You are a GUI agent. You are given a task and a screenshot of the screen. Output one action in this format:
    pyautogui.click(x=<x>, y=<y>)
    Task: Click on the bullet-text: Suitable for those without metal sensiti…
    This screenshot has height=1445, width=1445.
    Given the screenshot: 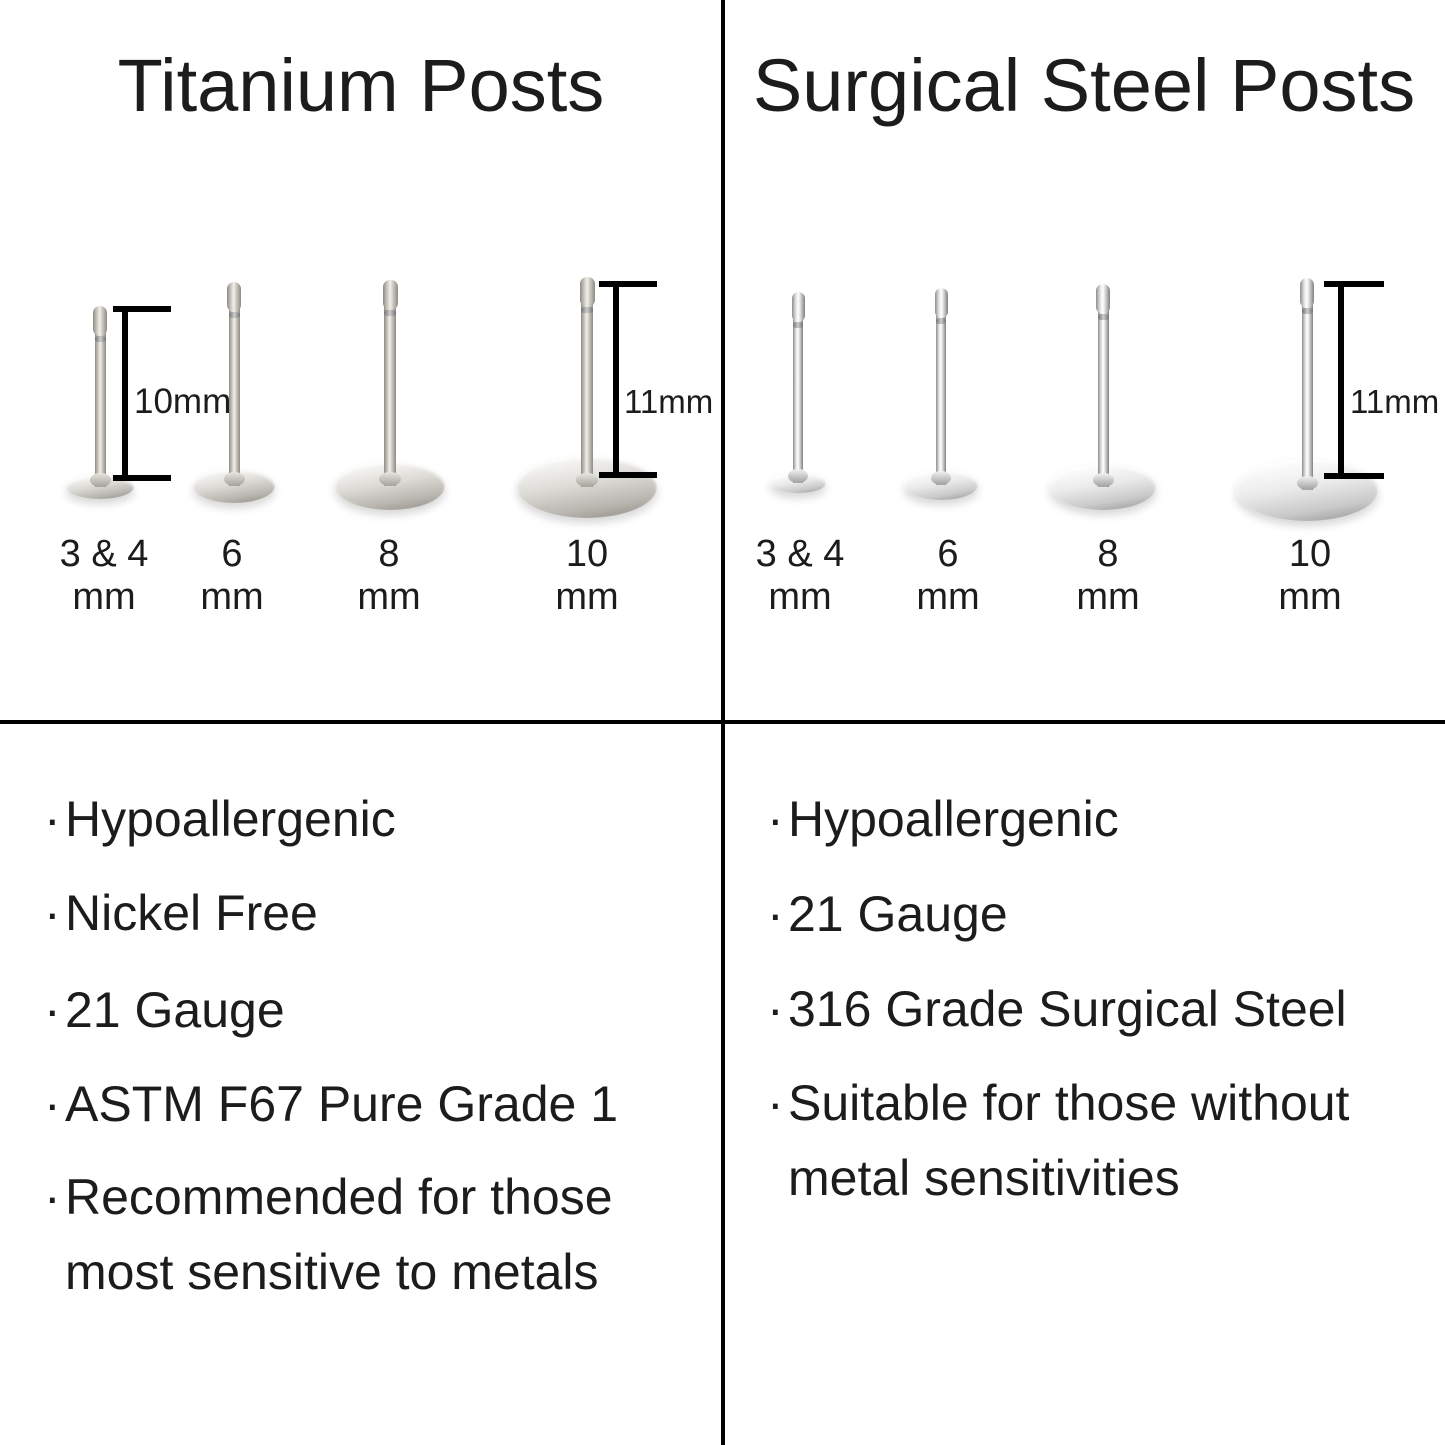 What is the action you would take?
    pyautogui.click(x=1069, y=1140)
    